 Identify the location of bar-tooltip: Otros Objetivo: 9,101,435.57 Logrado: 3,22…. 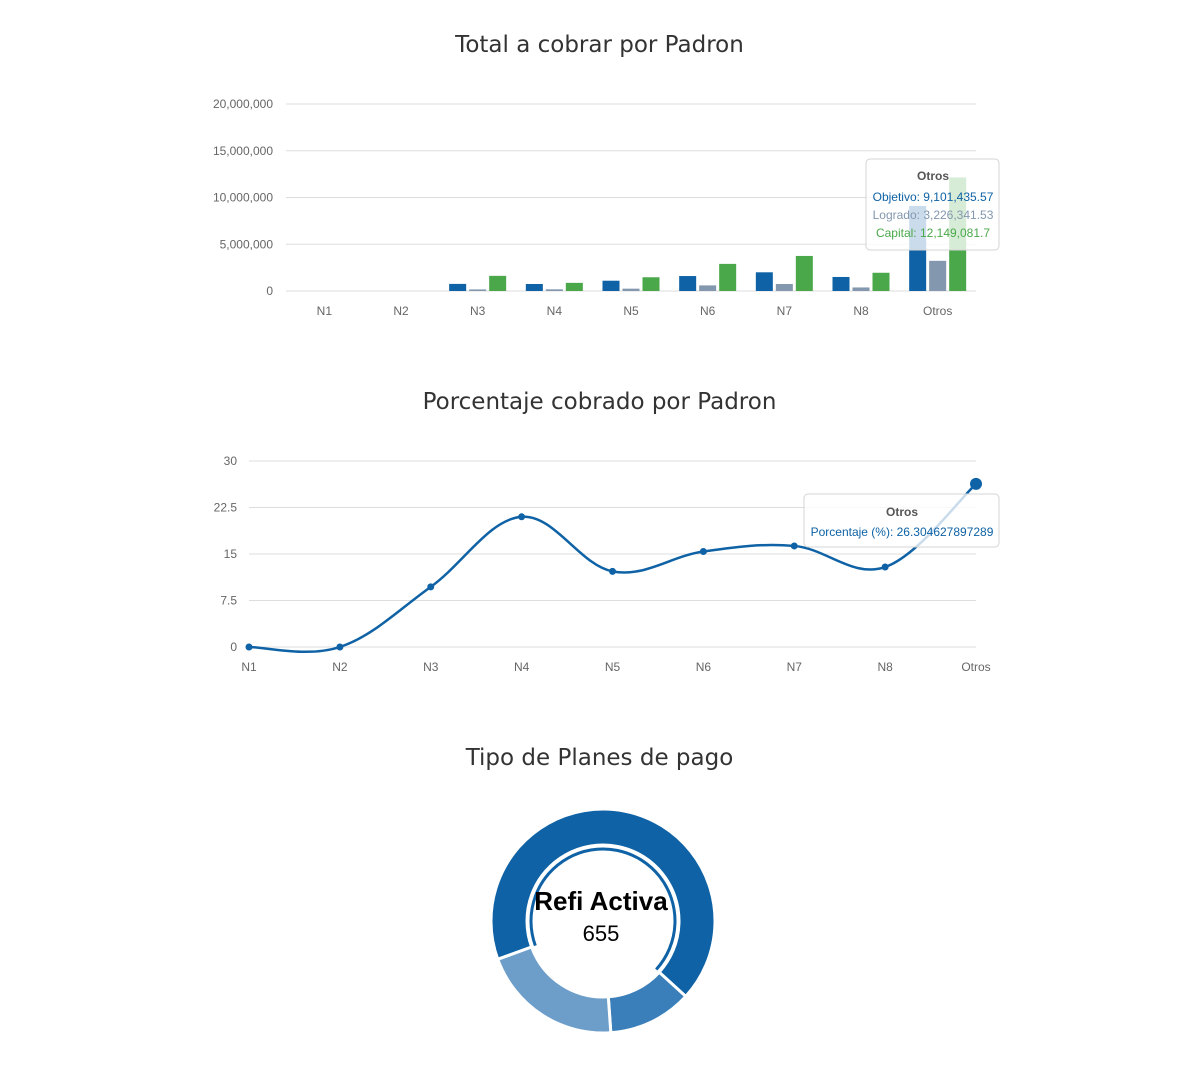
(932, 204).